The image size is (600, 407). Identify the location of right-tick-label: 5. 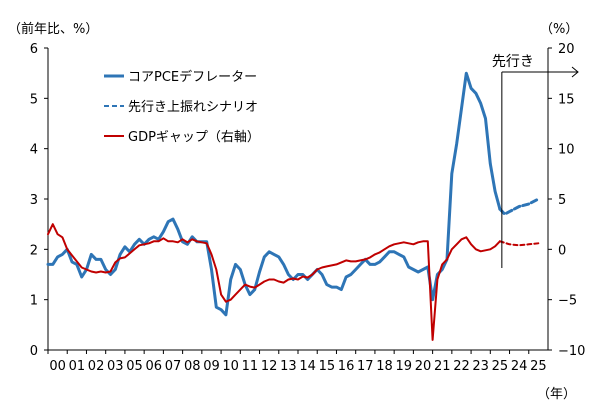
(562, 200).